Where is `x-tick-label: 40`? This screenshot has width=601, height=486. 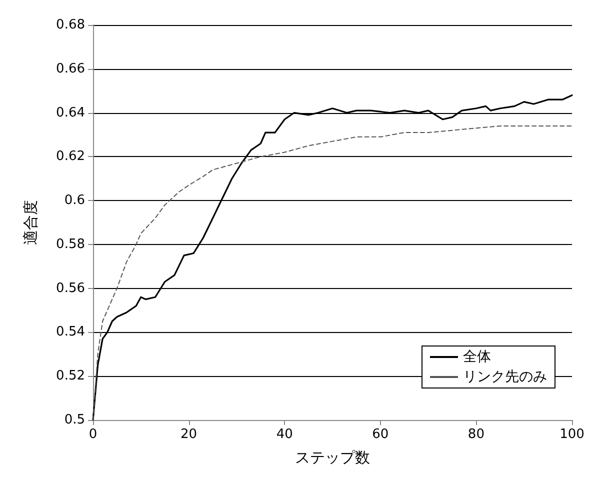 x-tick-label: 40 is located at coordinates (284, 434).